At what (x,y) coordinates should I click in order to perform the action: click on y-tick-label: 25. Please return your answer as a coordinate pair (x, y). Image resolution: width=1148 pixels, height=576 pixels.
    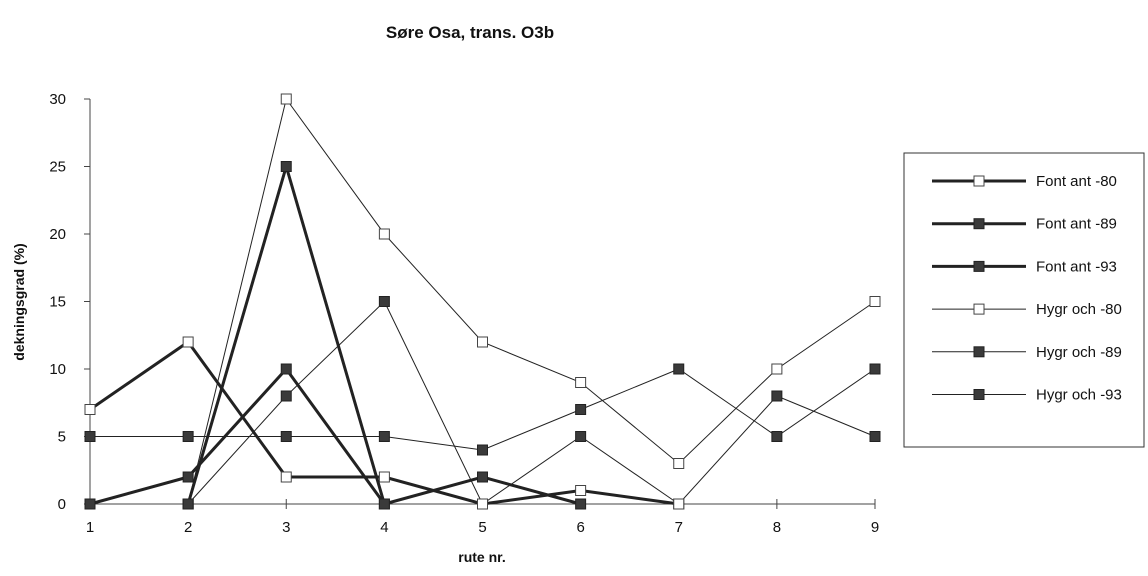
    Looking at the image, I should click on (57, 167).